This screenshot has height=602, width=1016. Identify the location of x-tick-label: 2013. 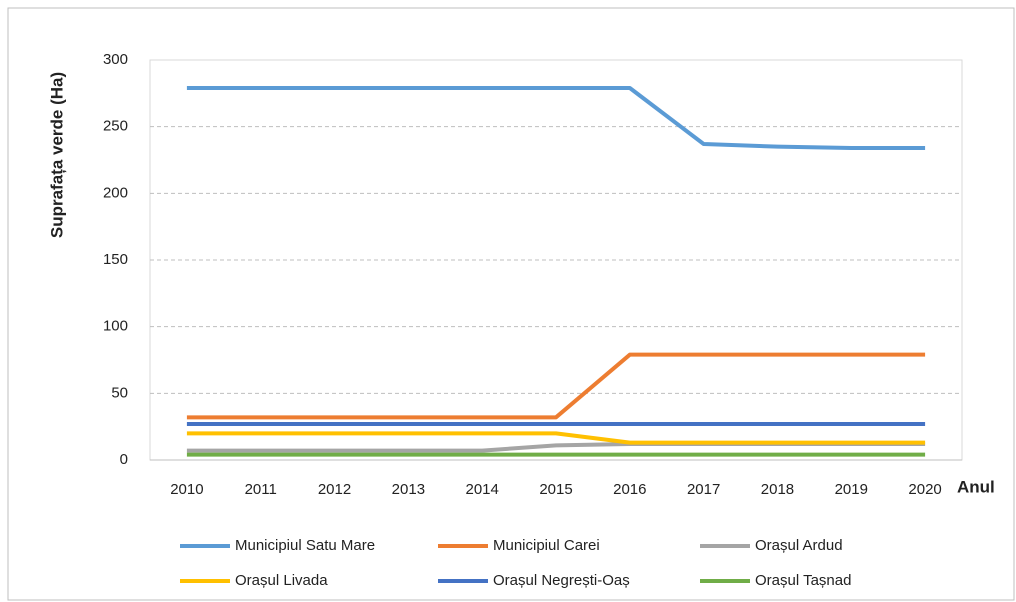
(408, 489).